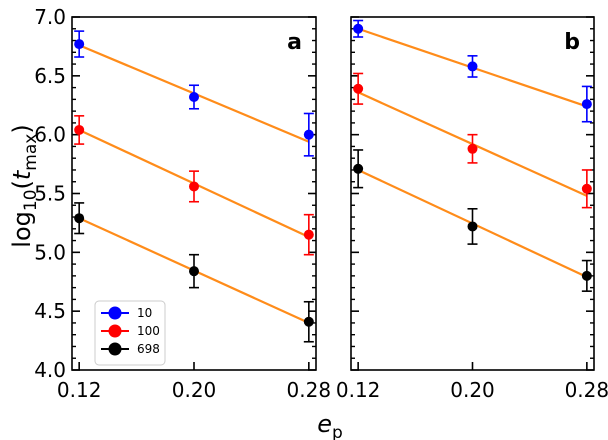 The image size is (608, 440). Describe the element at coordinates (148, 349) in the screenshot. I see `legend-label-698: 698` at that location.